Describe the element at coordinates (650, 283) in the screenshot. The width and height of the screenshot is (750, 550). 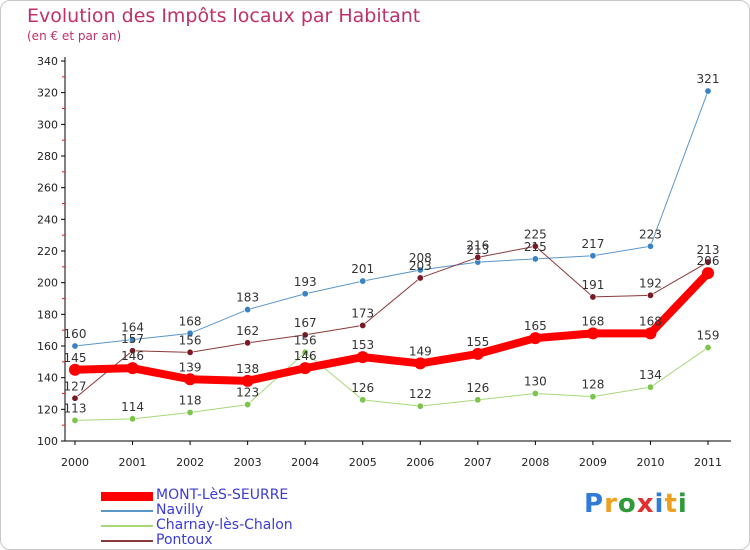
I see `data-label: 192` at that location.